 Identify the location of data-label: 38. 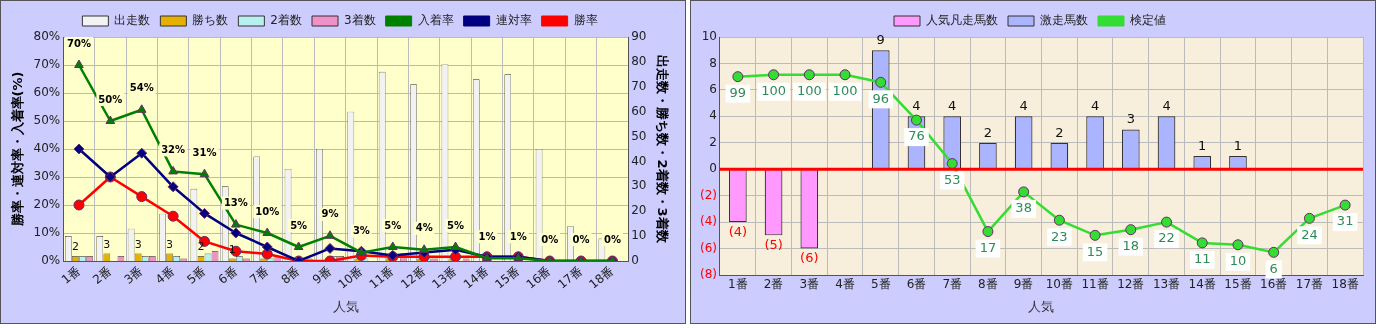
(1023, 208).